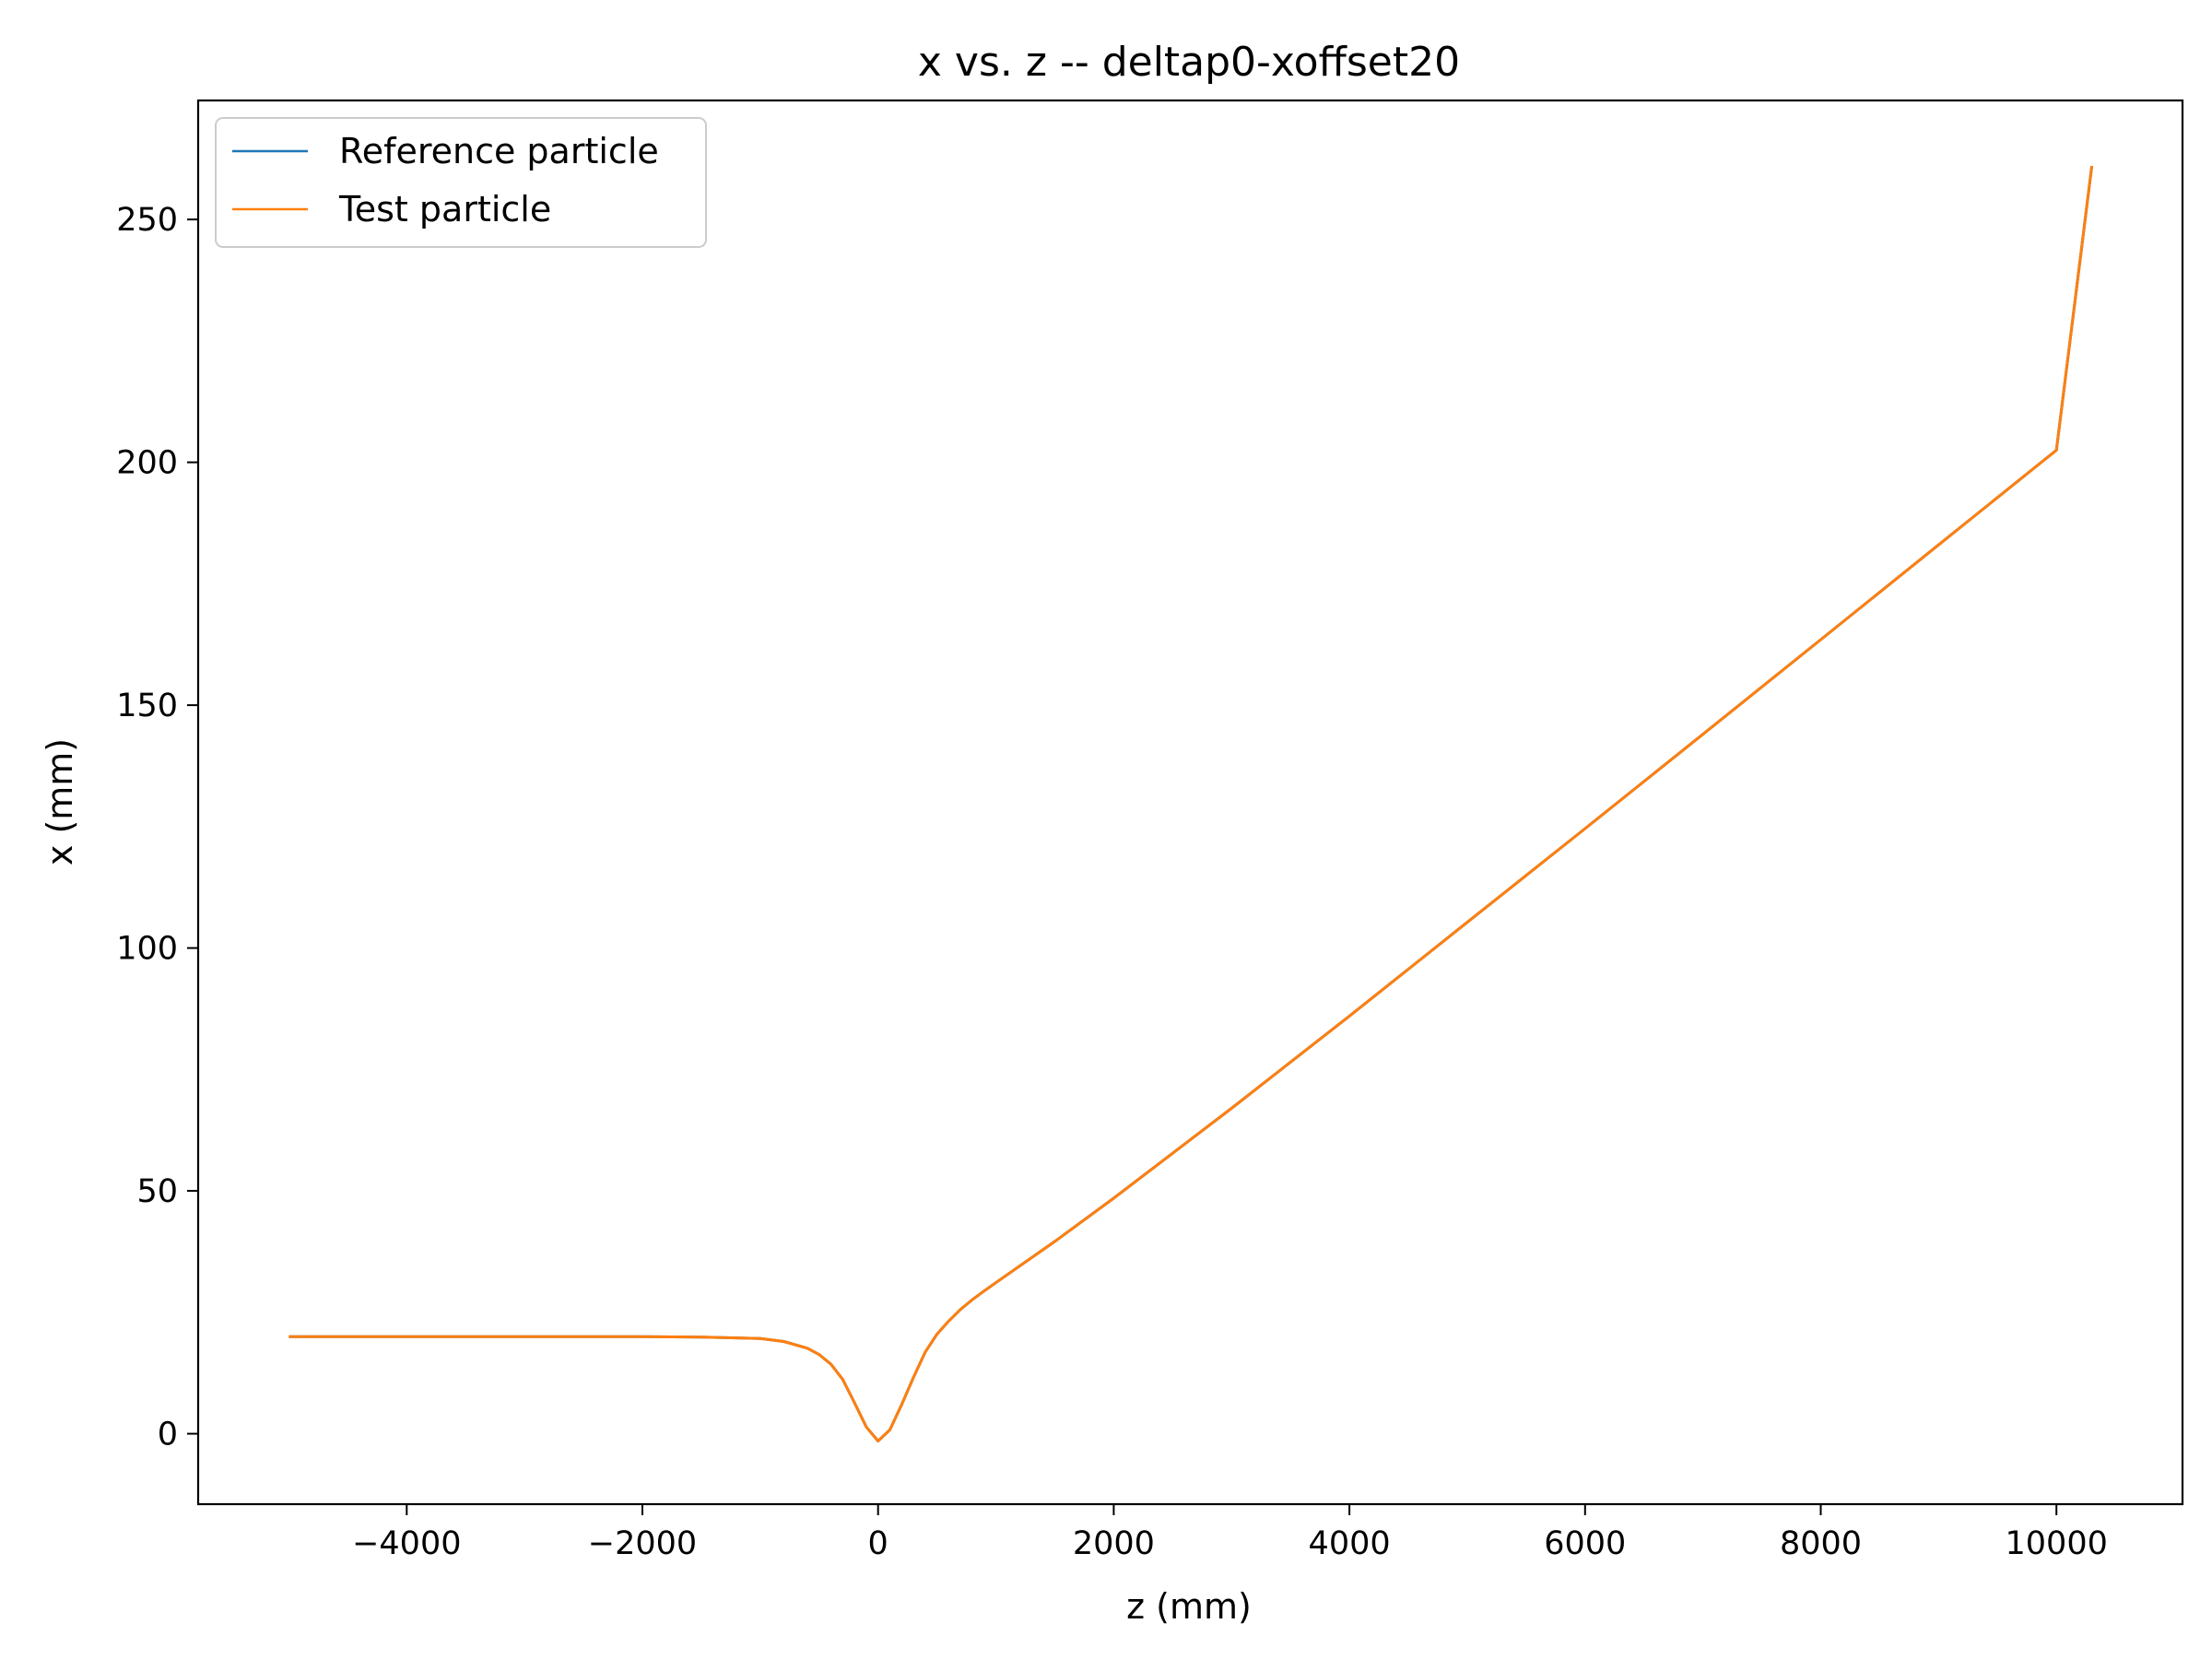 This screenshot has height=1659, width=2212. Describe the element at coordinates (1821, 1543) in the screenshot. I see `x-tick-label: 8000` at that location.